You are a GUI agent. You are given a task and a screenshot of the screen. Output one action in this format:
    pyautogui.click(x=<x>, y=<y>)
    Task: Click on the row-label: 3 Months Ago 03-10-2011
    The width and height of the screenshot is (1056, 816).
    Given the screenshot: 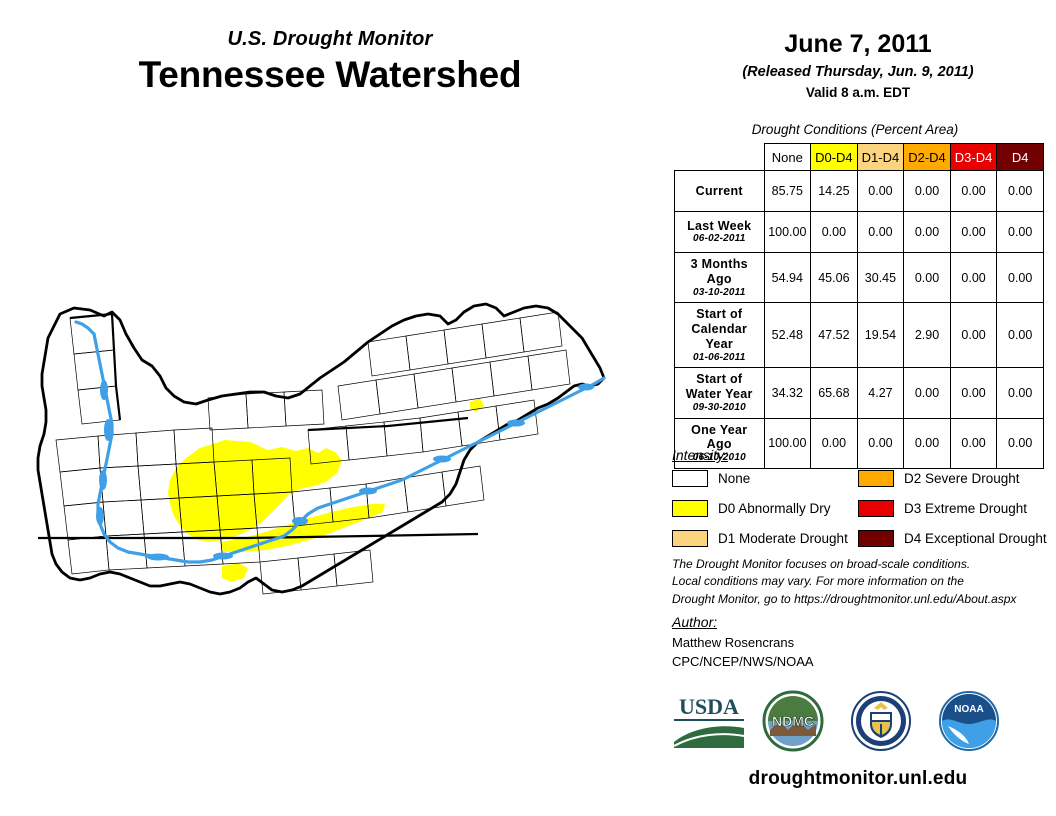 What is the action you would take?
    pyautogui.click(x=719, y=277)
    